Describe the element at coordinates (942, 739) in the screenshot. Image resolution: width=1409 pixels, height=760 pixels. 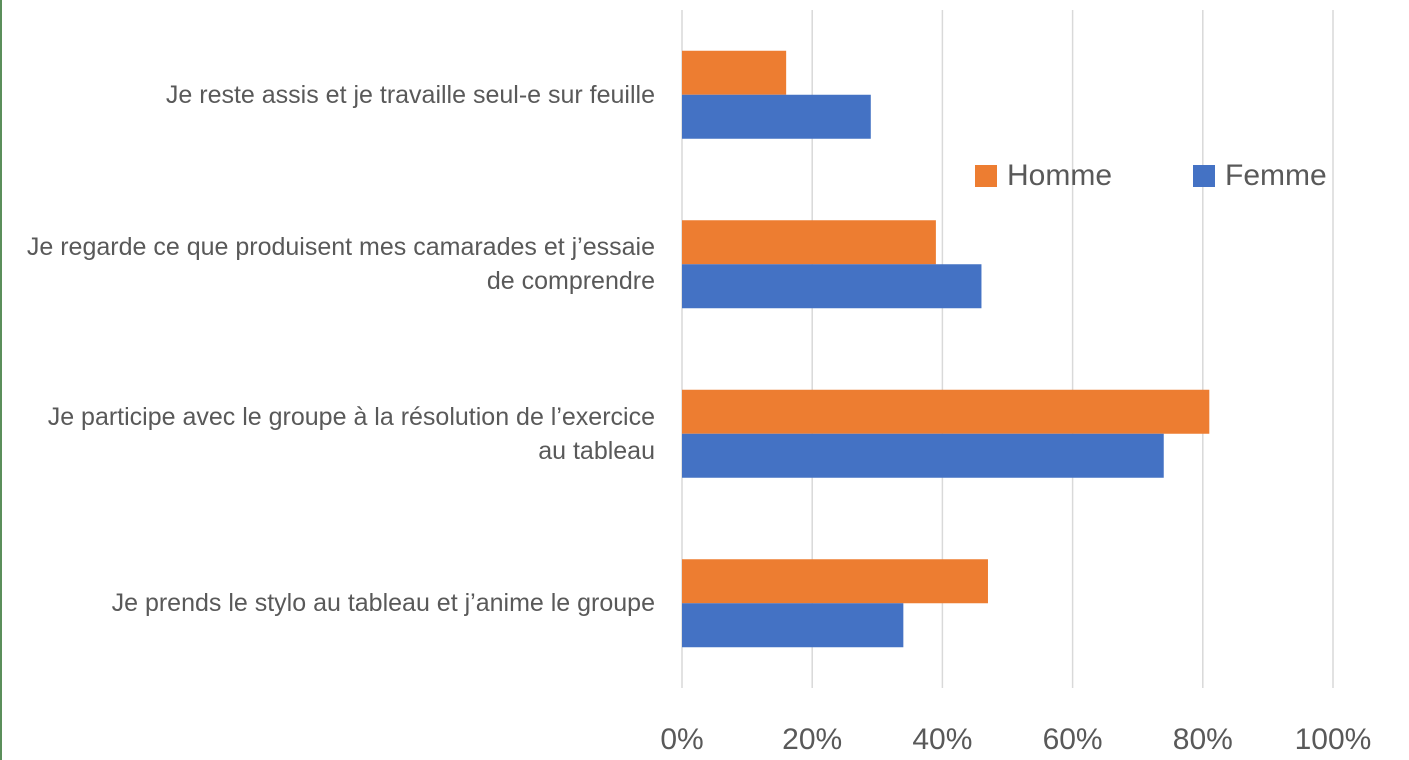
I see `x-tick-label: 40%` at that location.